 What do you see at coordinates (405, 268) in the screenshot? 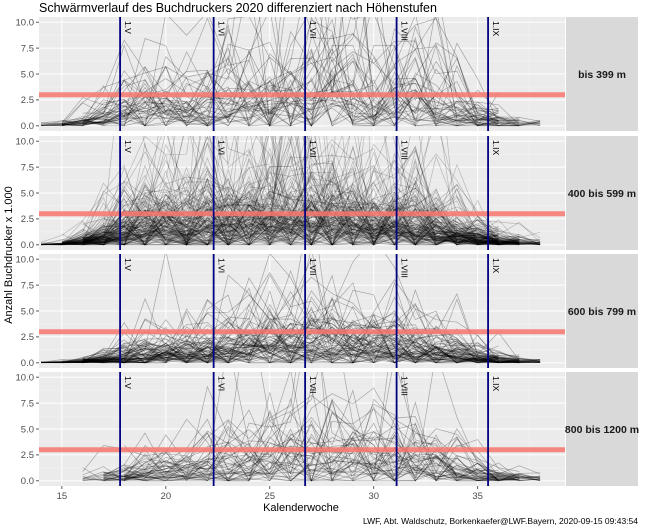
I see `month-marker-label: 1.VIII` at bounding box center [405, 268].